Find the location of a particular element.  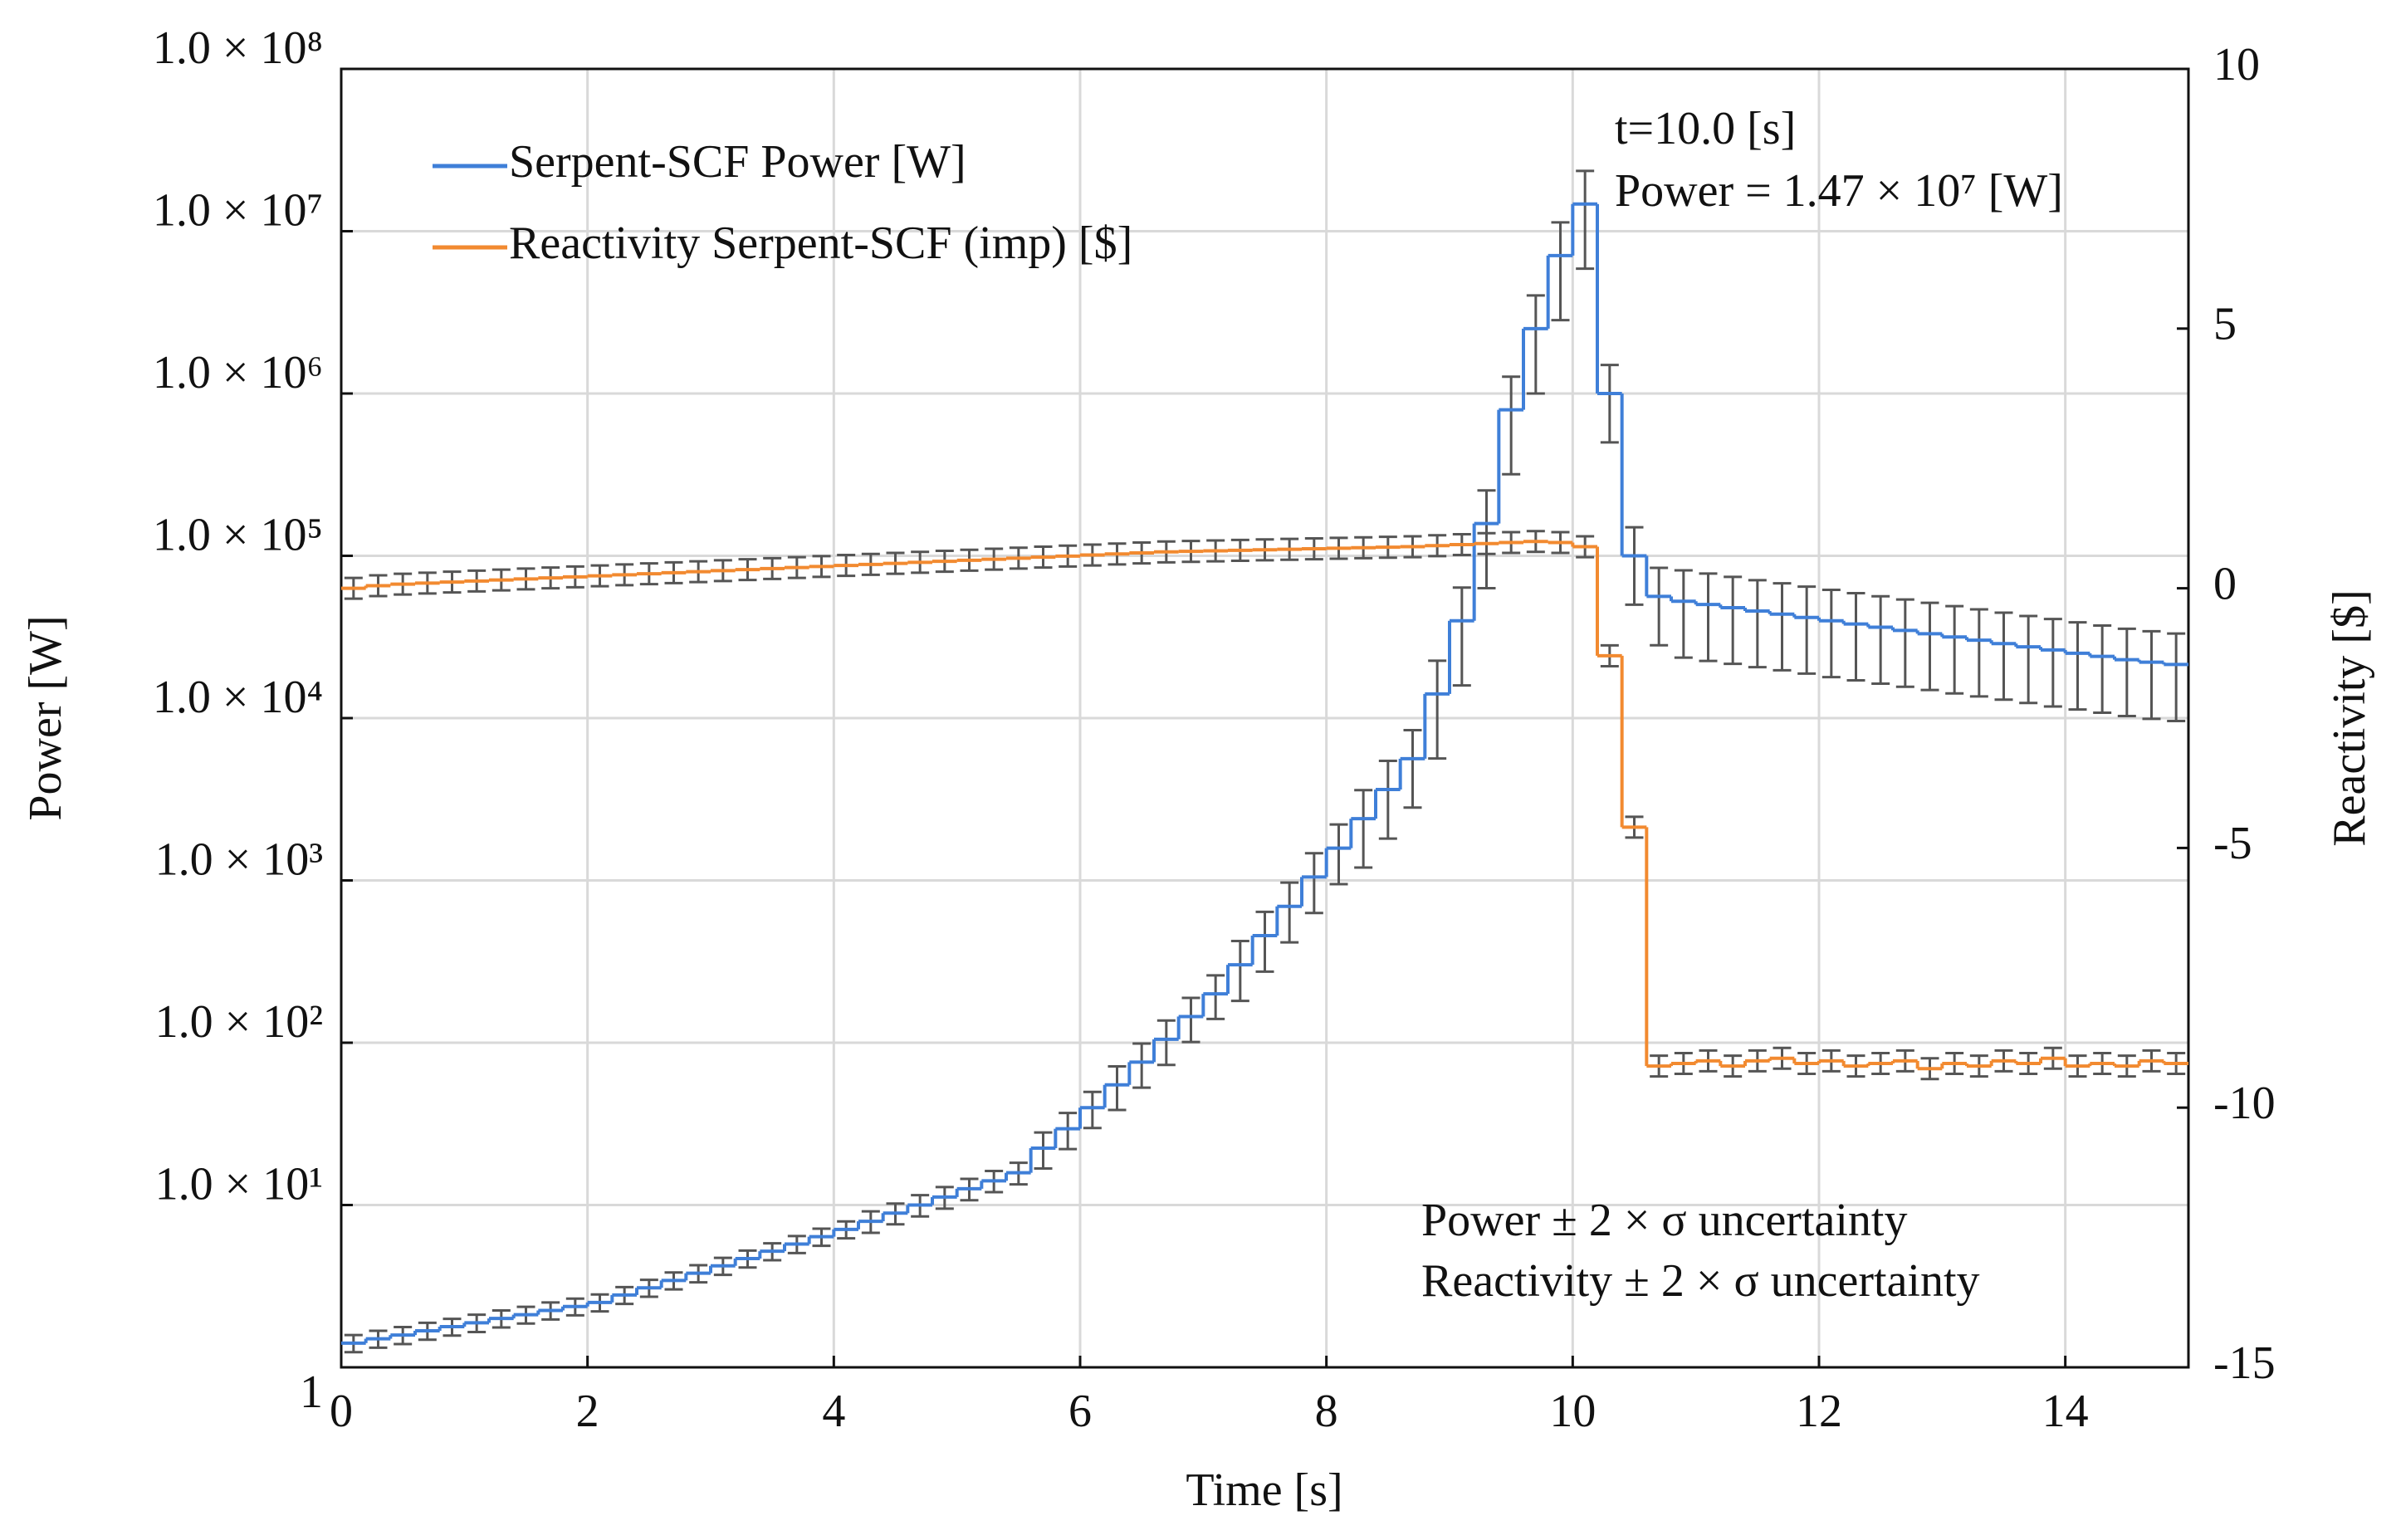

x-tick-label: 6 is located at coordinates (1080, 1412).